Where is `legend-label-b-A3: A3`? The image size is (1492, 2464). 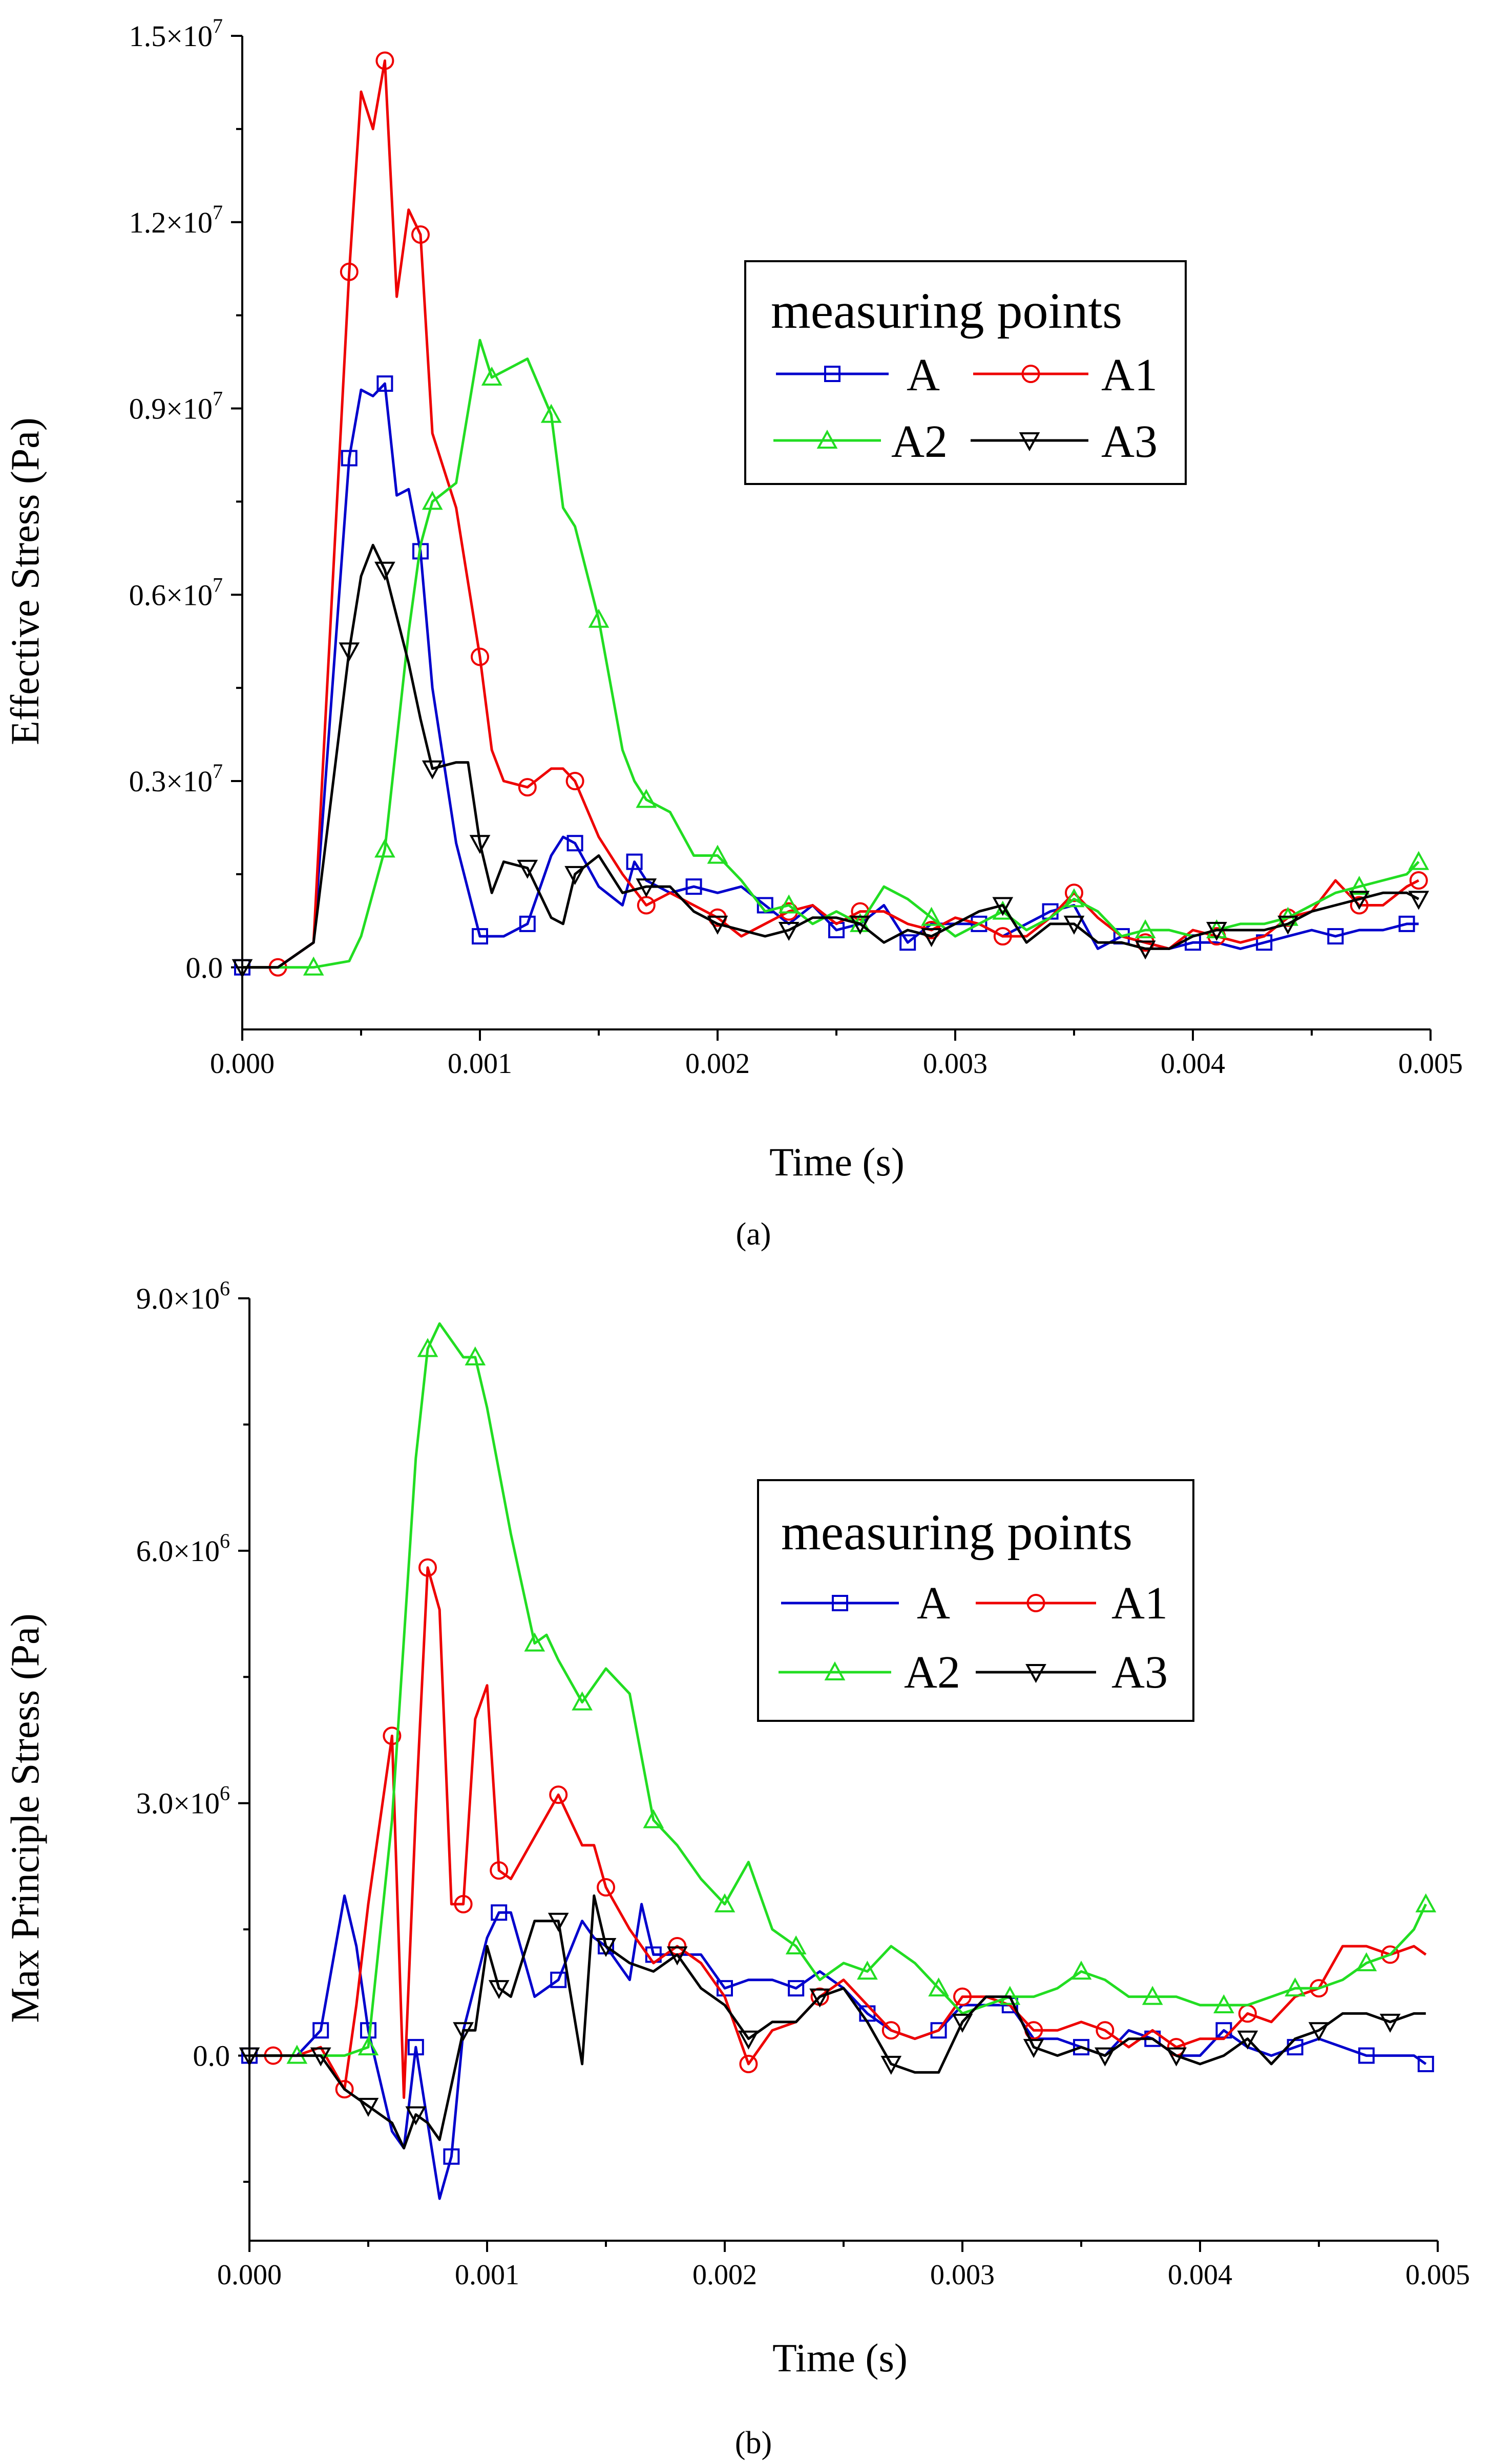 legend-label-b-A3: A3 is located at coordinates (1140, 1672).